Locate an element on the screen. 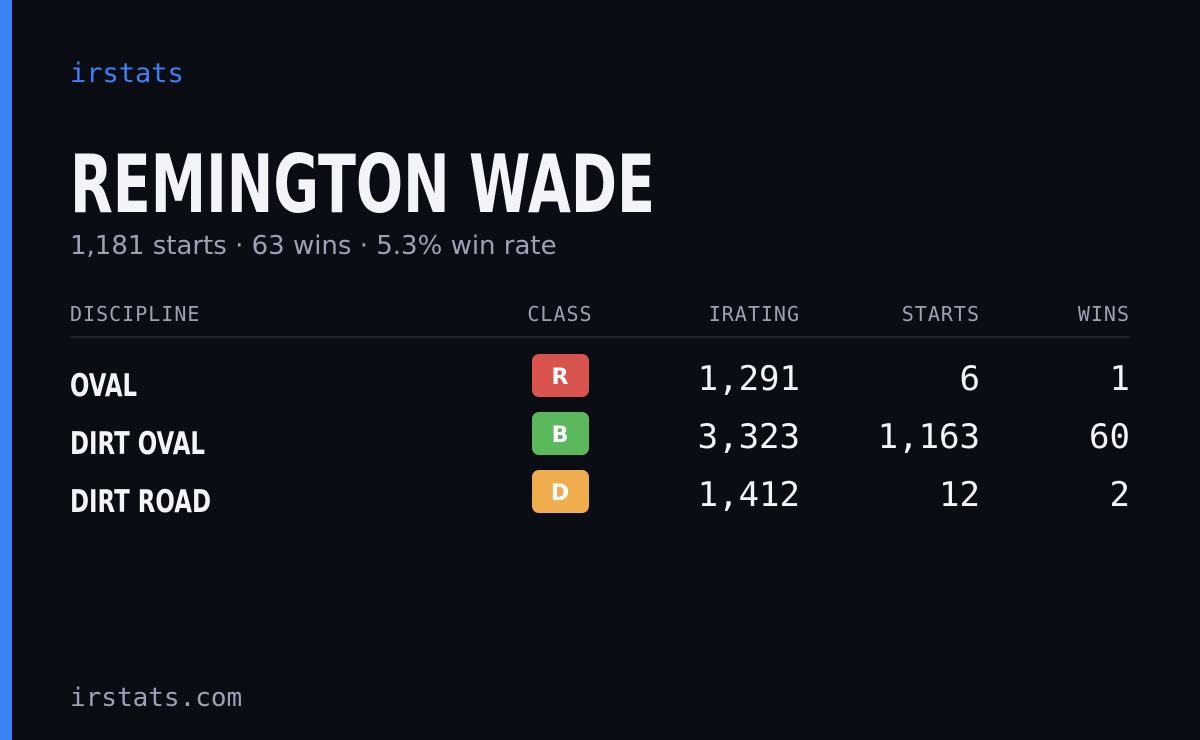  row-irating: 1,412 is located at coordinates (749, 495).